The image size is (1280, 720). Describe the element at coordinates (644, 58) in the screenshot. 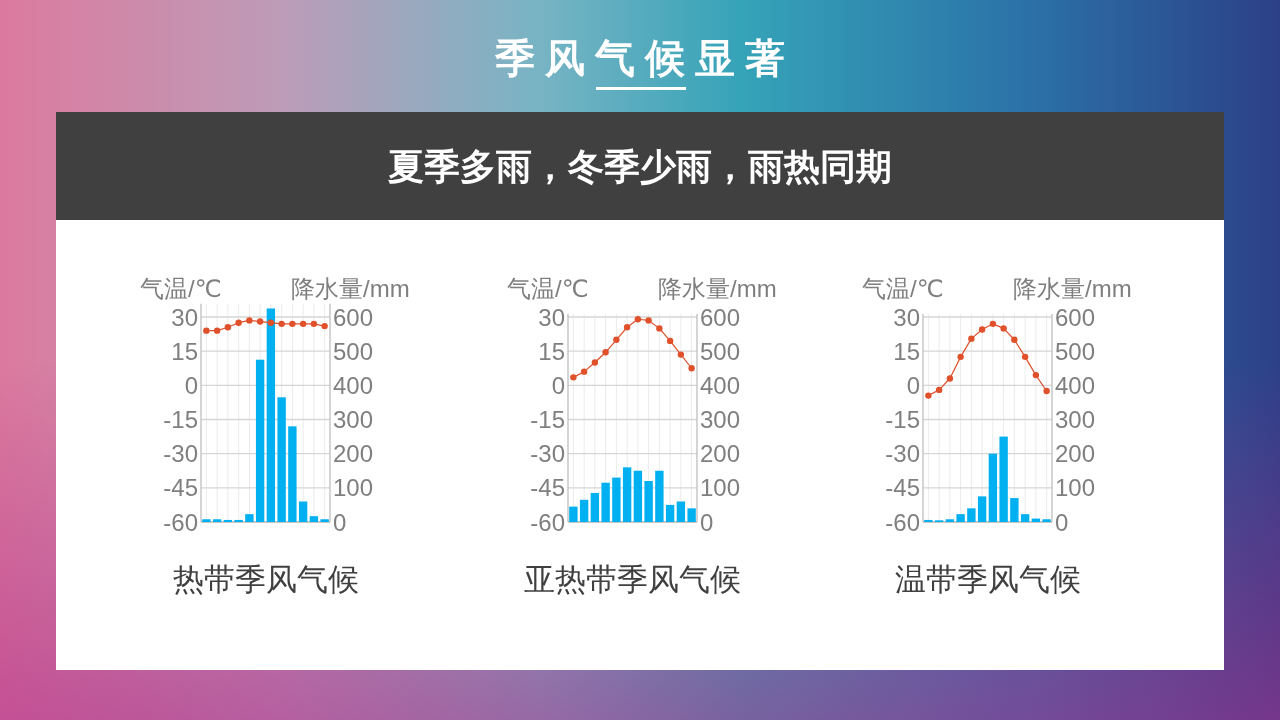

I see `text: 季风气候显著` at that location.